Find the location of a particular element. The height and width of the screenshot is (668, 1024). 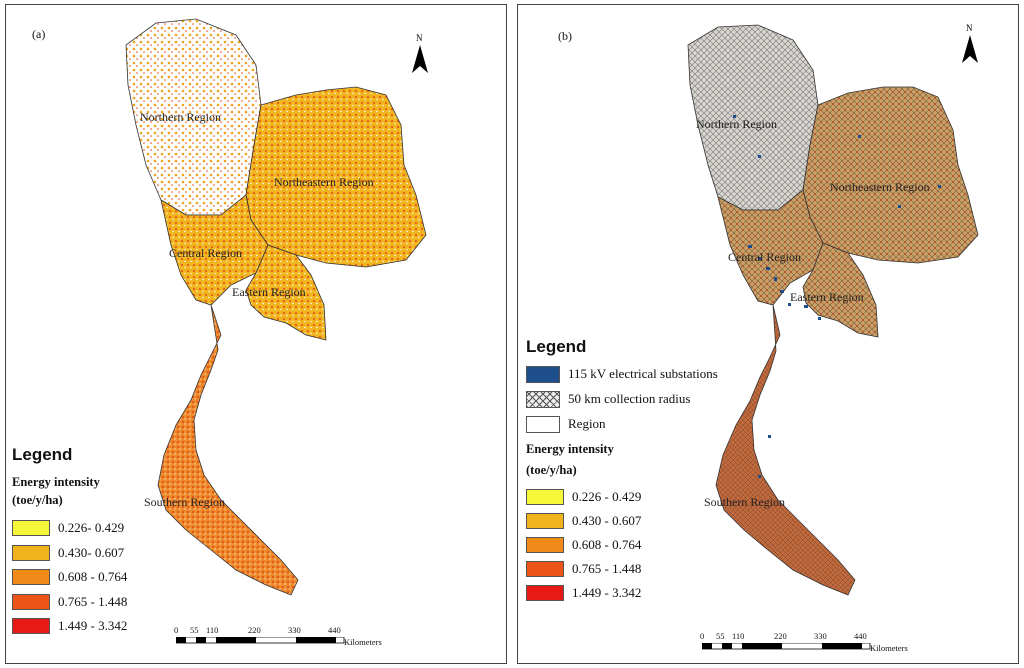

legend-item-label: 115 kV electrical substations is located at coordinates (643, 373).